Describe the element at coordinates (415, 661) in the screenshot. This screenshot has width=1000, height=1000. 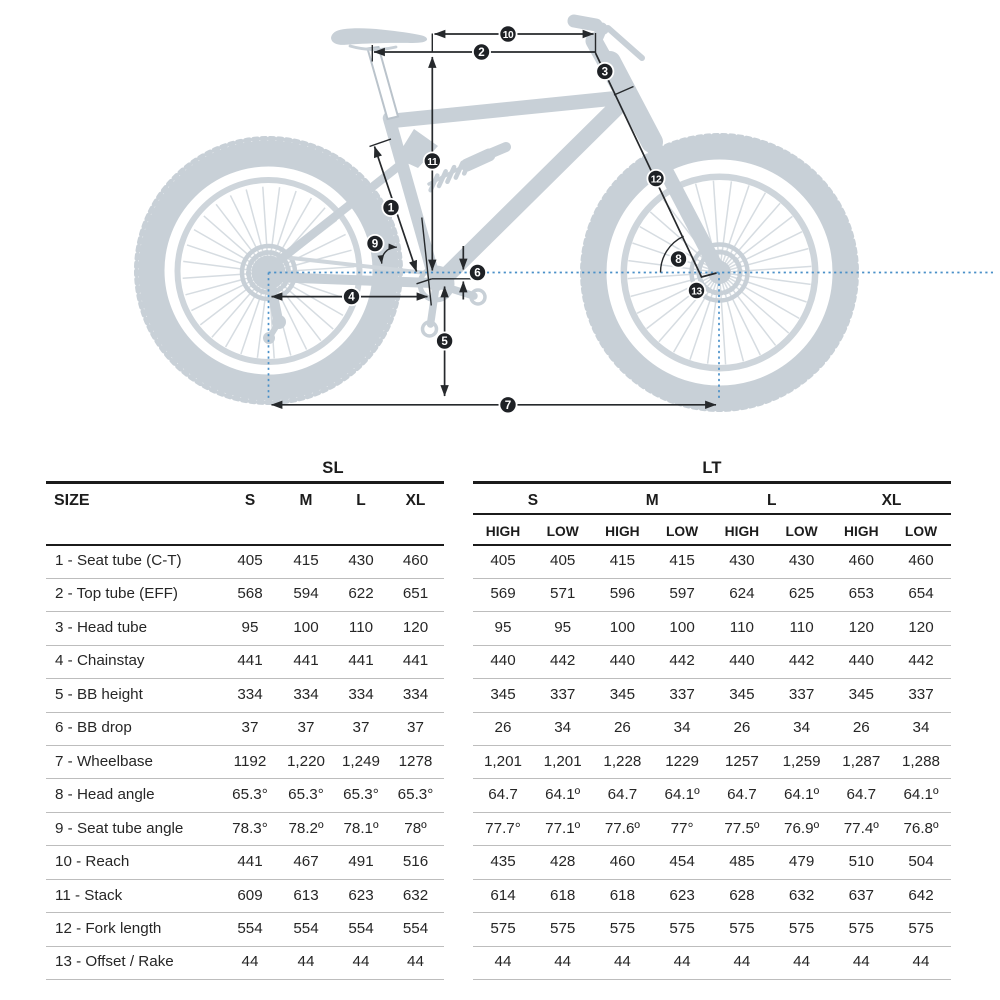
I see `sl-cell: 441` at that location.